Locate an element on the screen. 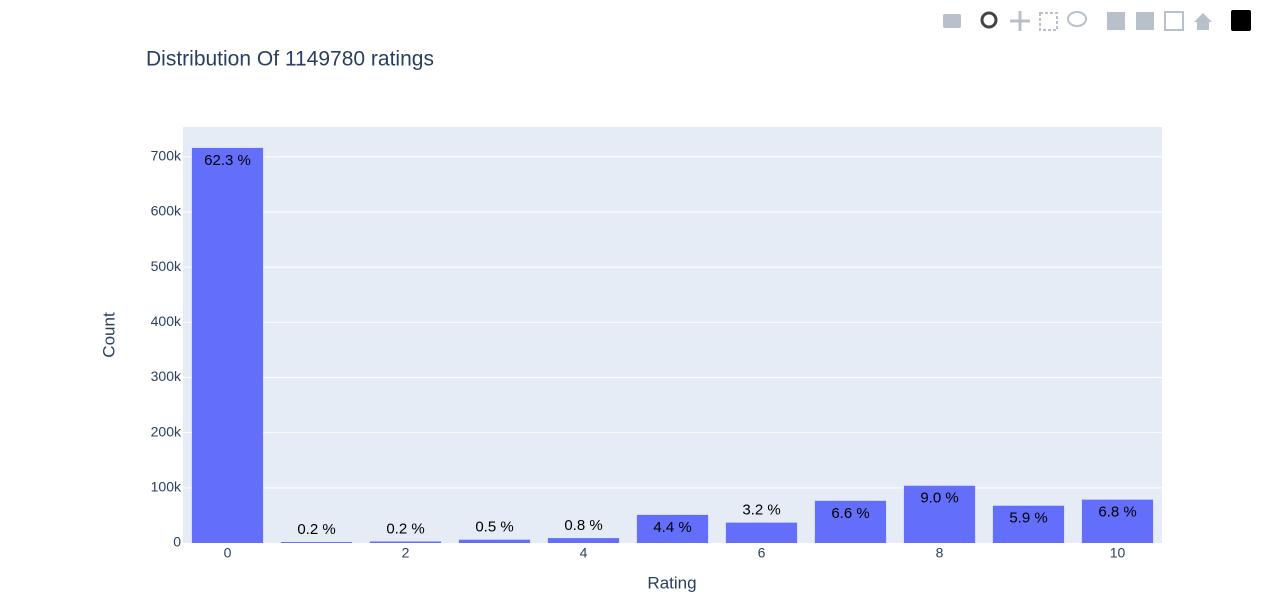 This screenshot has width=1280, height=592. y-tick-label: 200k is located at coordinates (166, 431).